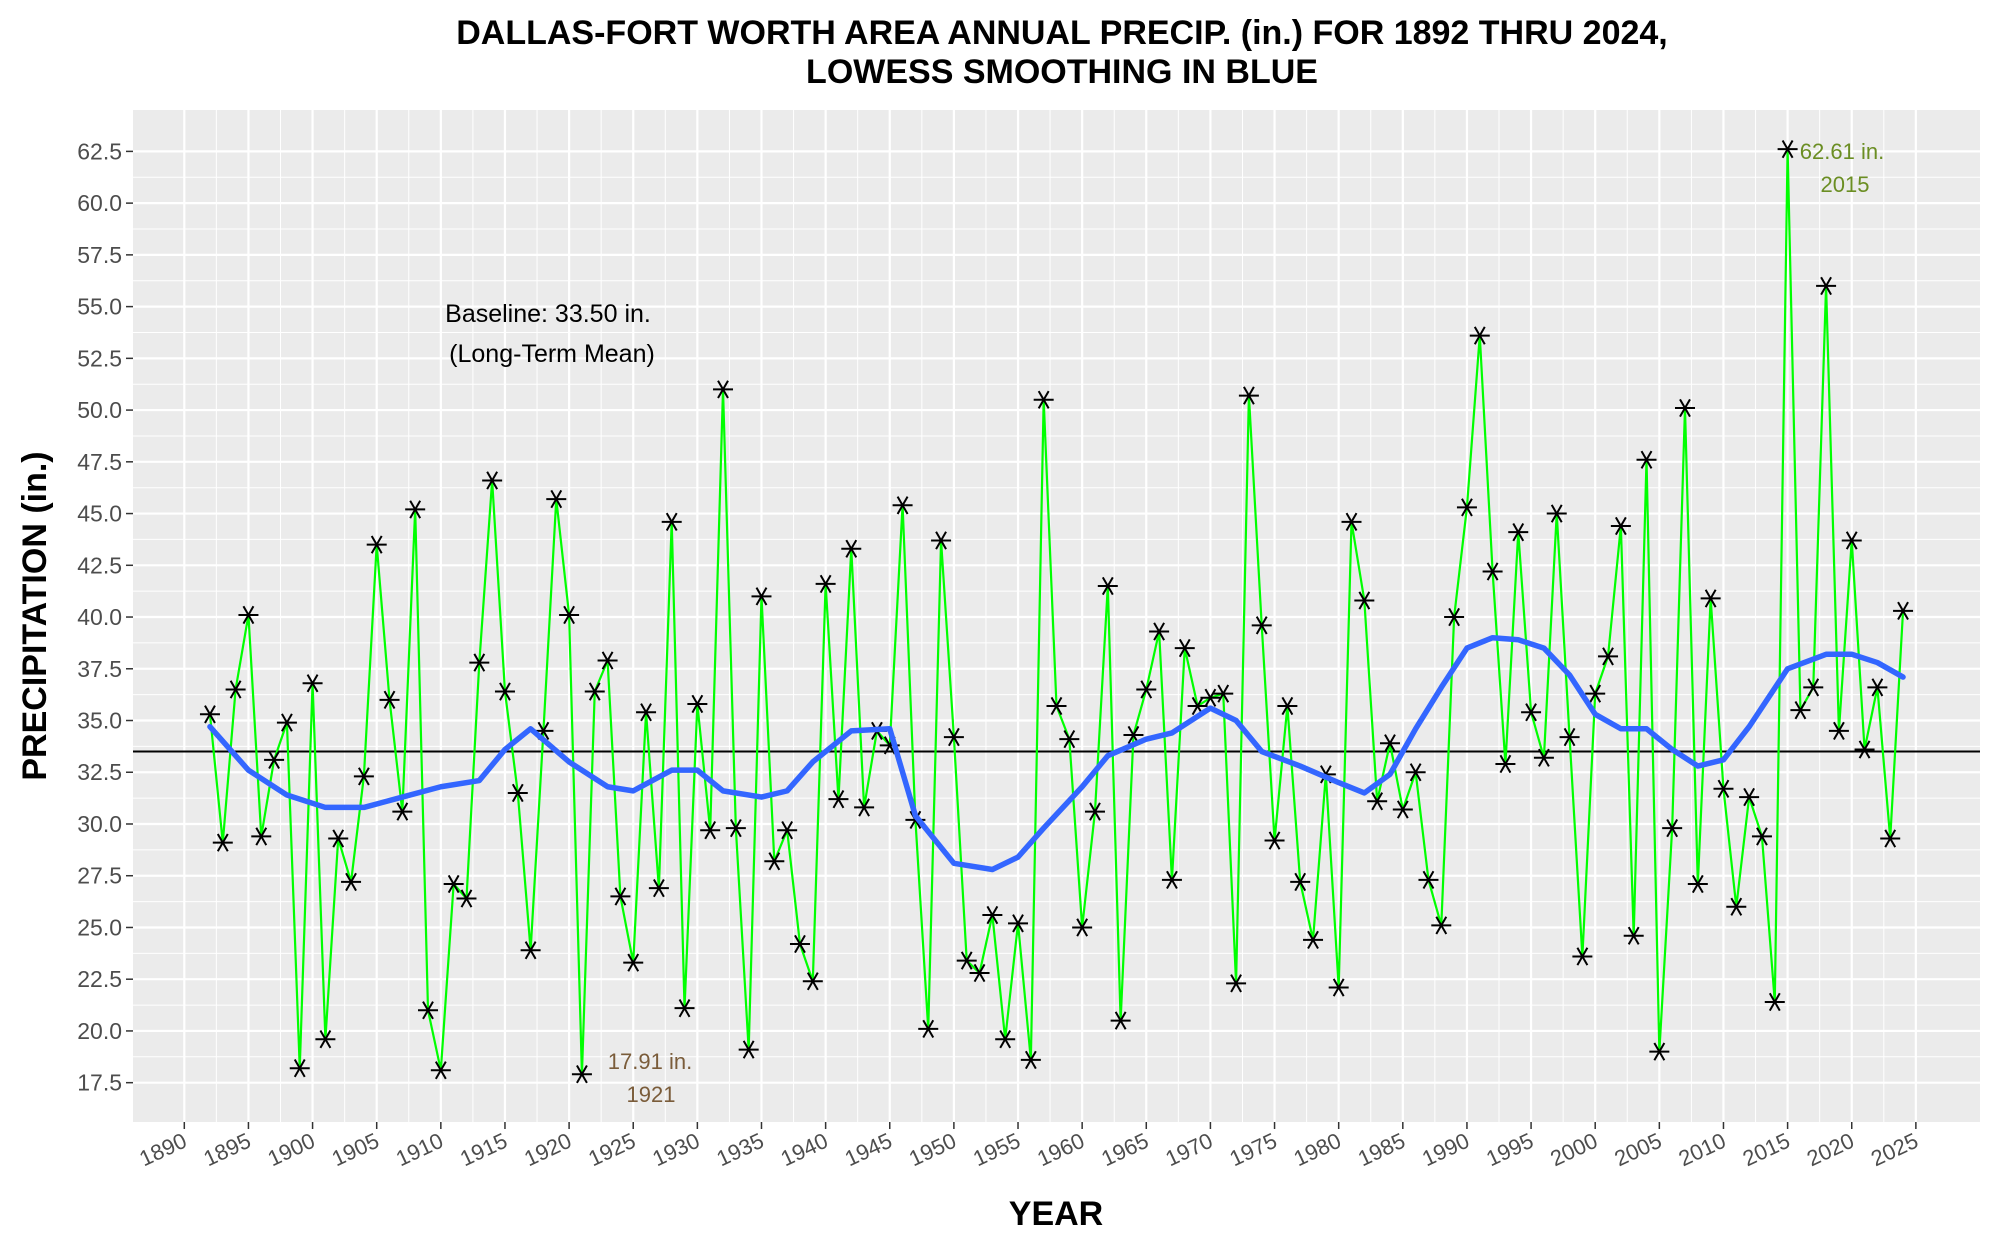 The width and height of the screenshot is (1990, 1252). I want to click on y-tick-label: 50.0, so click(99, 410).